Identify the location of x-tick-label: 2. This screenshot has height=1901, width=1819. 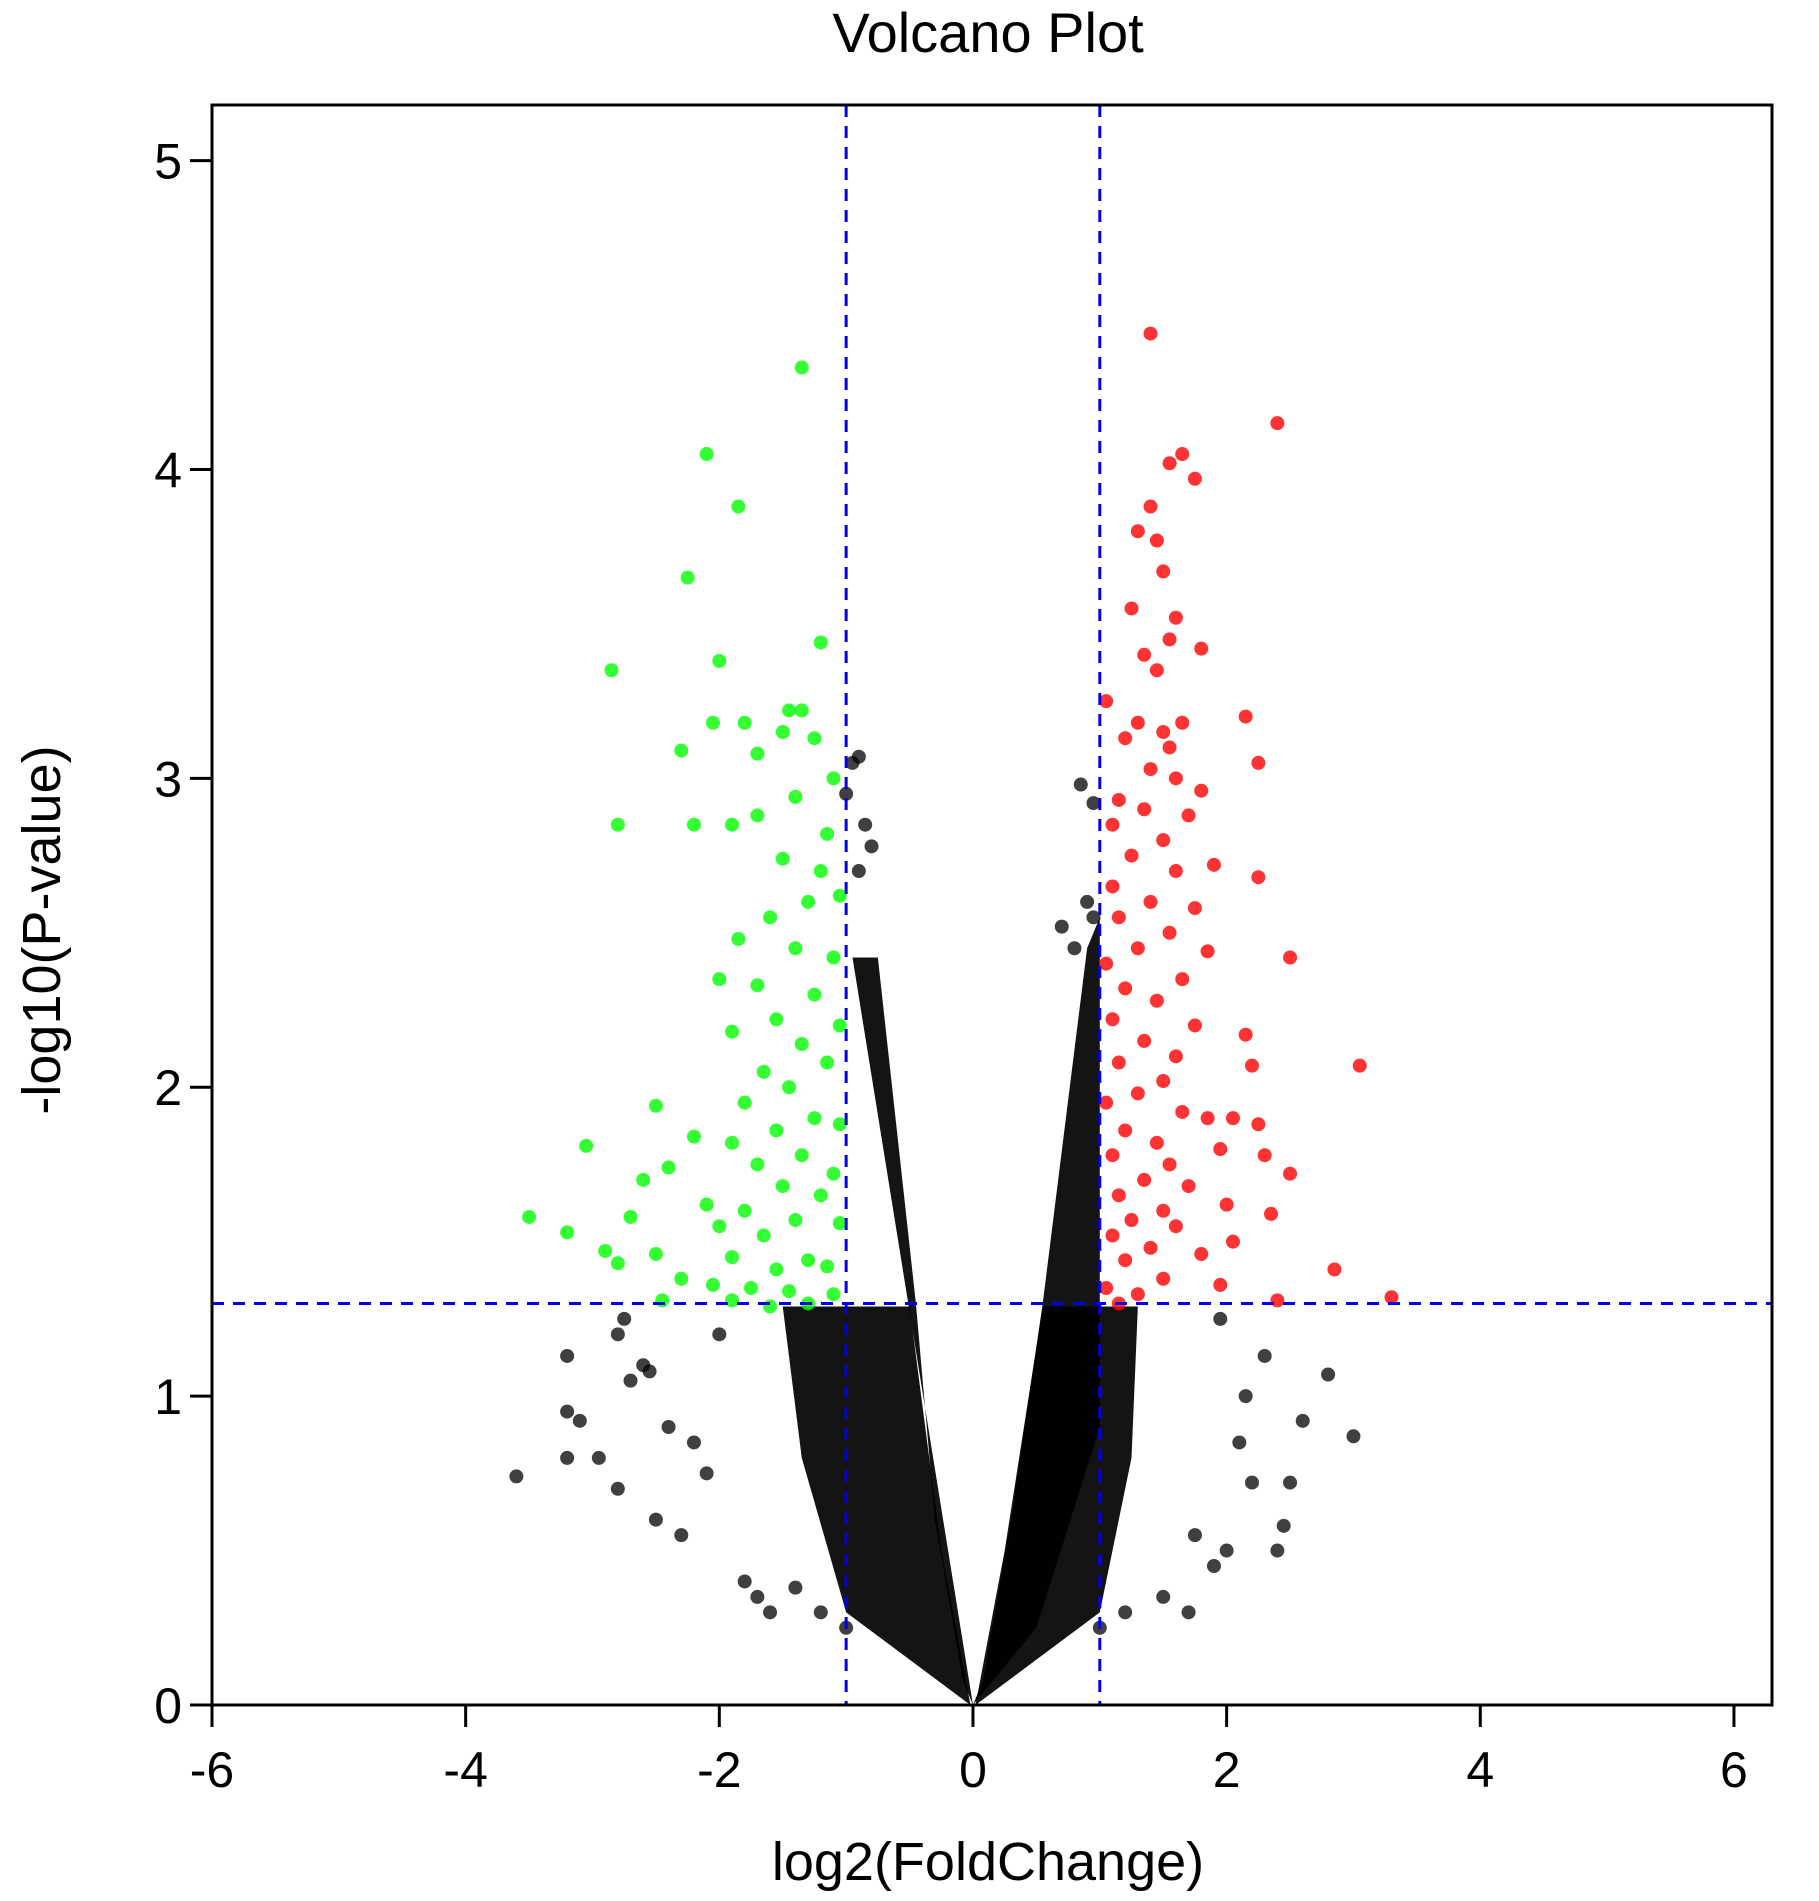
(1227, 1770).